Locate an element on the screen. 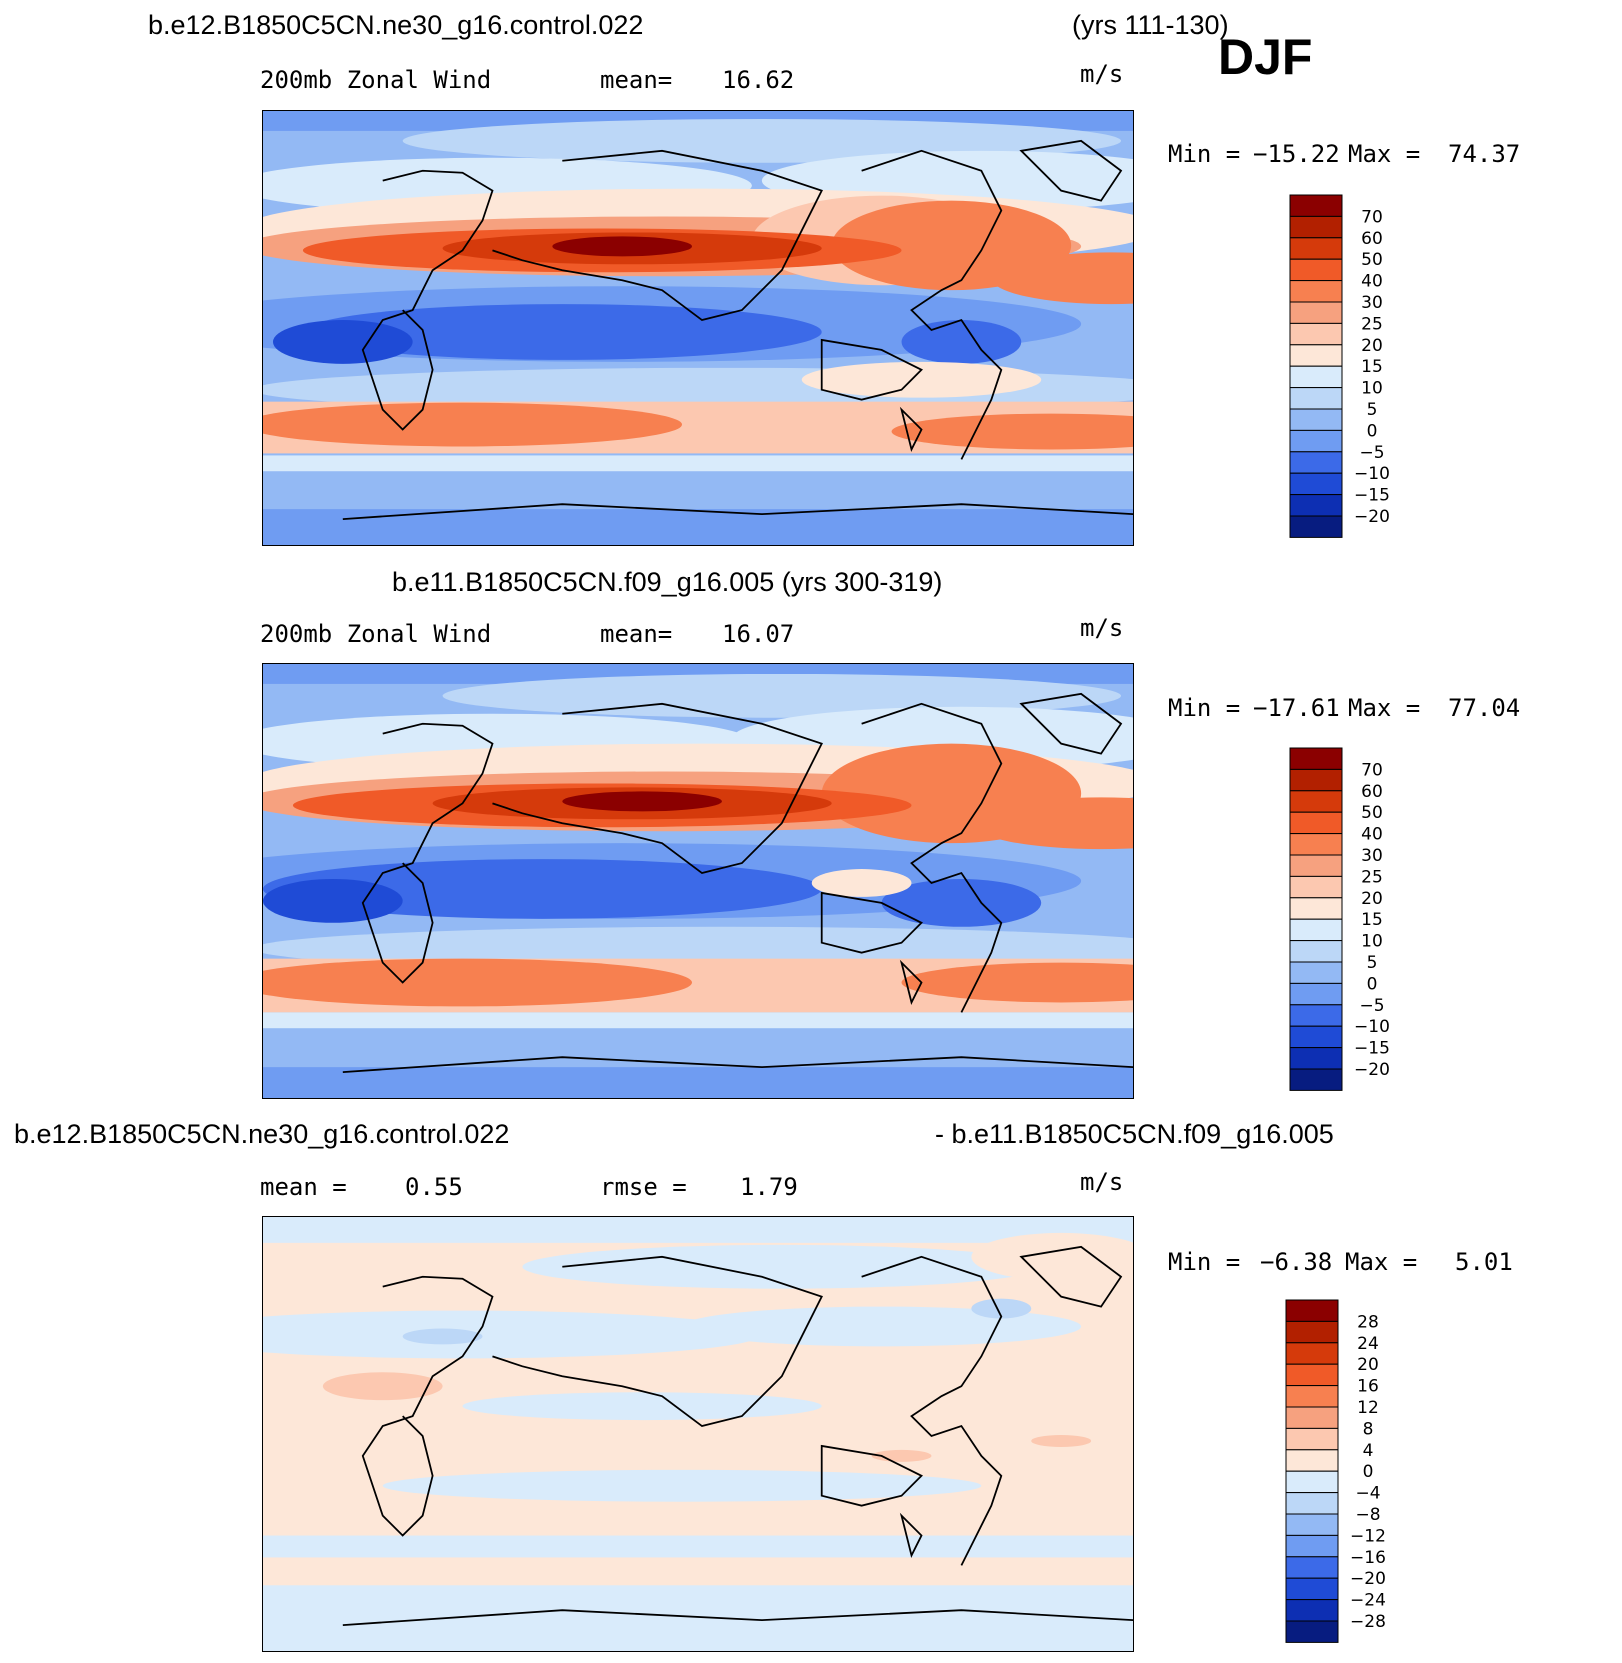 The height and width of the screenshot is (1663, 1622). panel1-max-label: Max = is located at coordinates (1384, 154).